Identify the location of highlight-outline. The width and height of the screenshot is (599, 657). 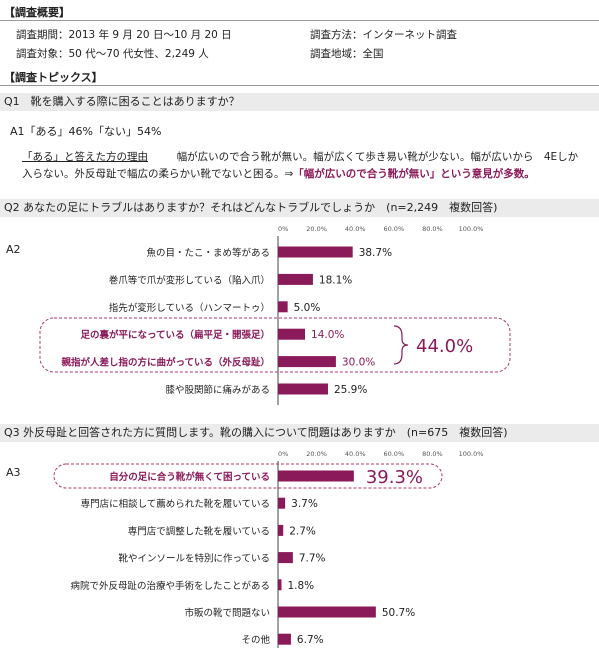
(248, 476).